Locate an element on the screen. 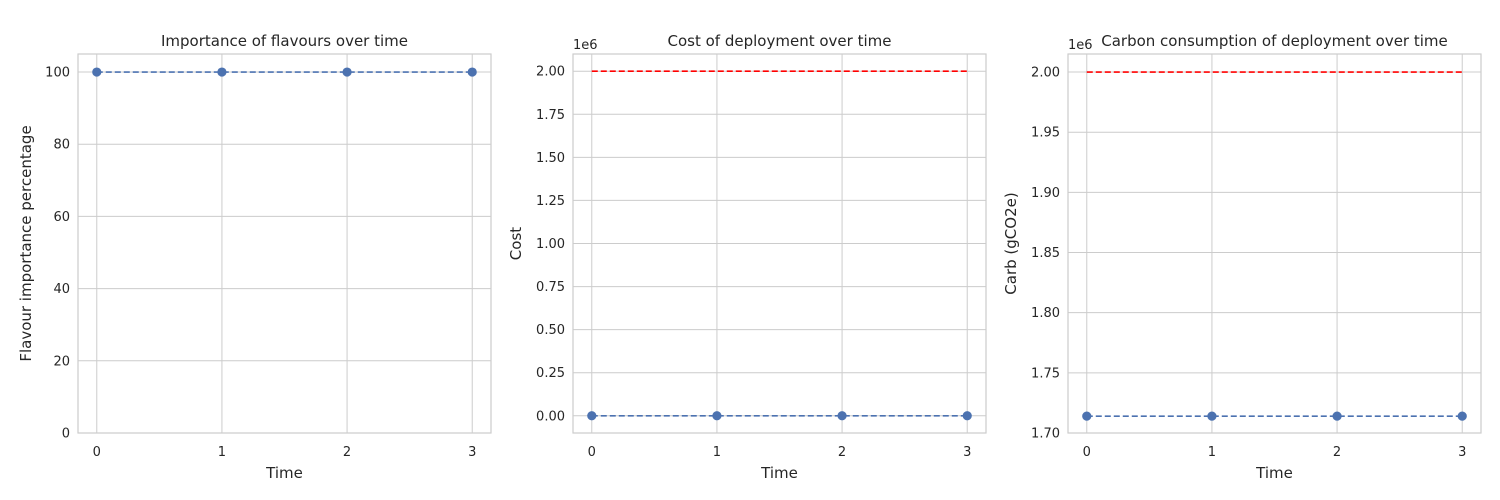 This screenshot has width=1500, height=500. y-tick-label: 1.90 is located at coordinates (1045, 193).